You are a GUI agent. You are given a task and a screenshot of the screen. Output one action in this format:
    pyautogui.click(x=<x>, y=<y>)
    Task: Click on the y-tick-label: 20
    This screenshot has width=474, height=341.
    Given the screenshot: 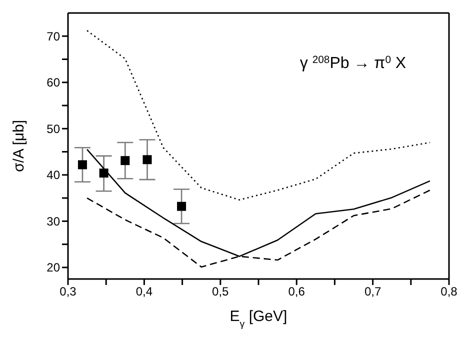 What is the action you would take?
    pyautogui.click(x=53, y=267)
    